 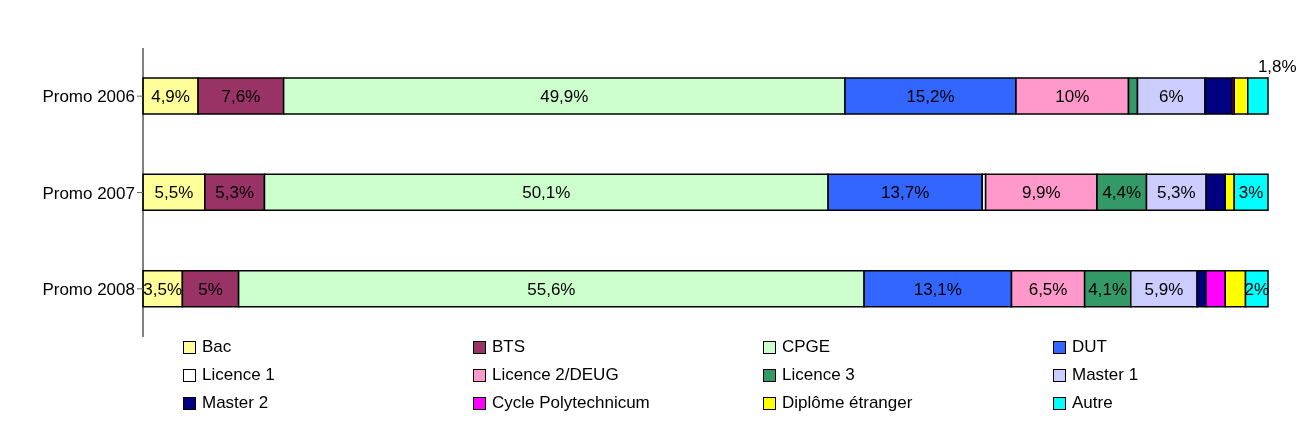 What do you see at coordinates (1048, 289) in the screenshot?
I see `data-label: 6,5%` at bounding box center [1048, 289].